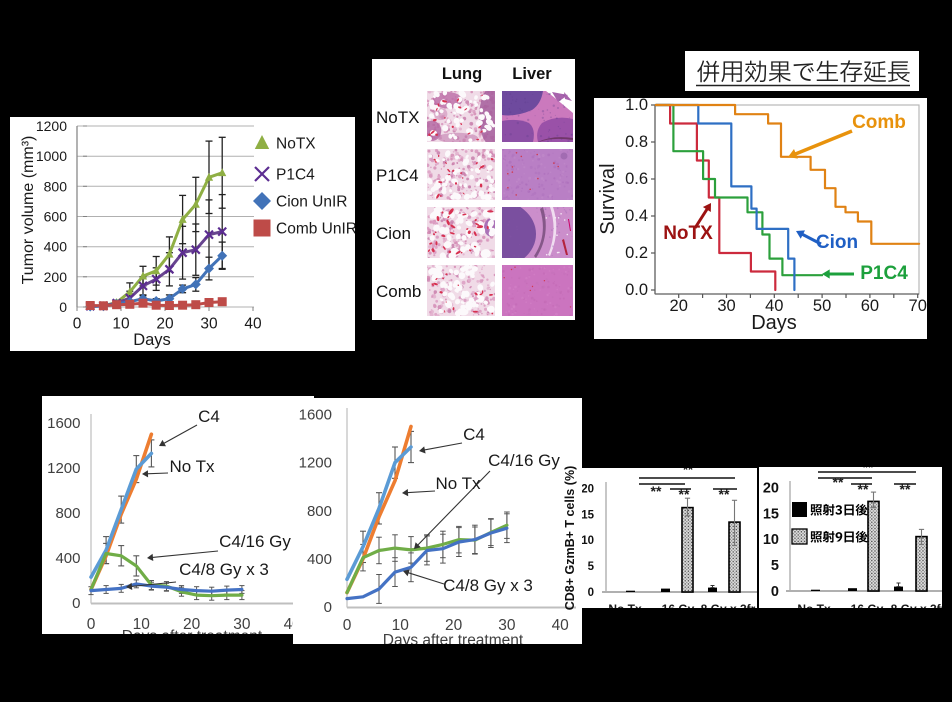 This screenshot has height=702, width=952. Describe the element at coordinates (636, 216) in the screenshot. I see `svg-text: 0.4` at that location.